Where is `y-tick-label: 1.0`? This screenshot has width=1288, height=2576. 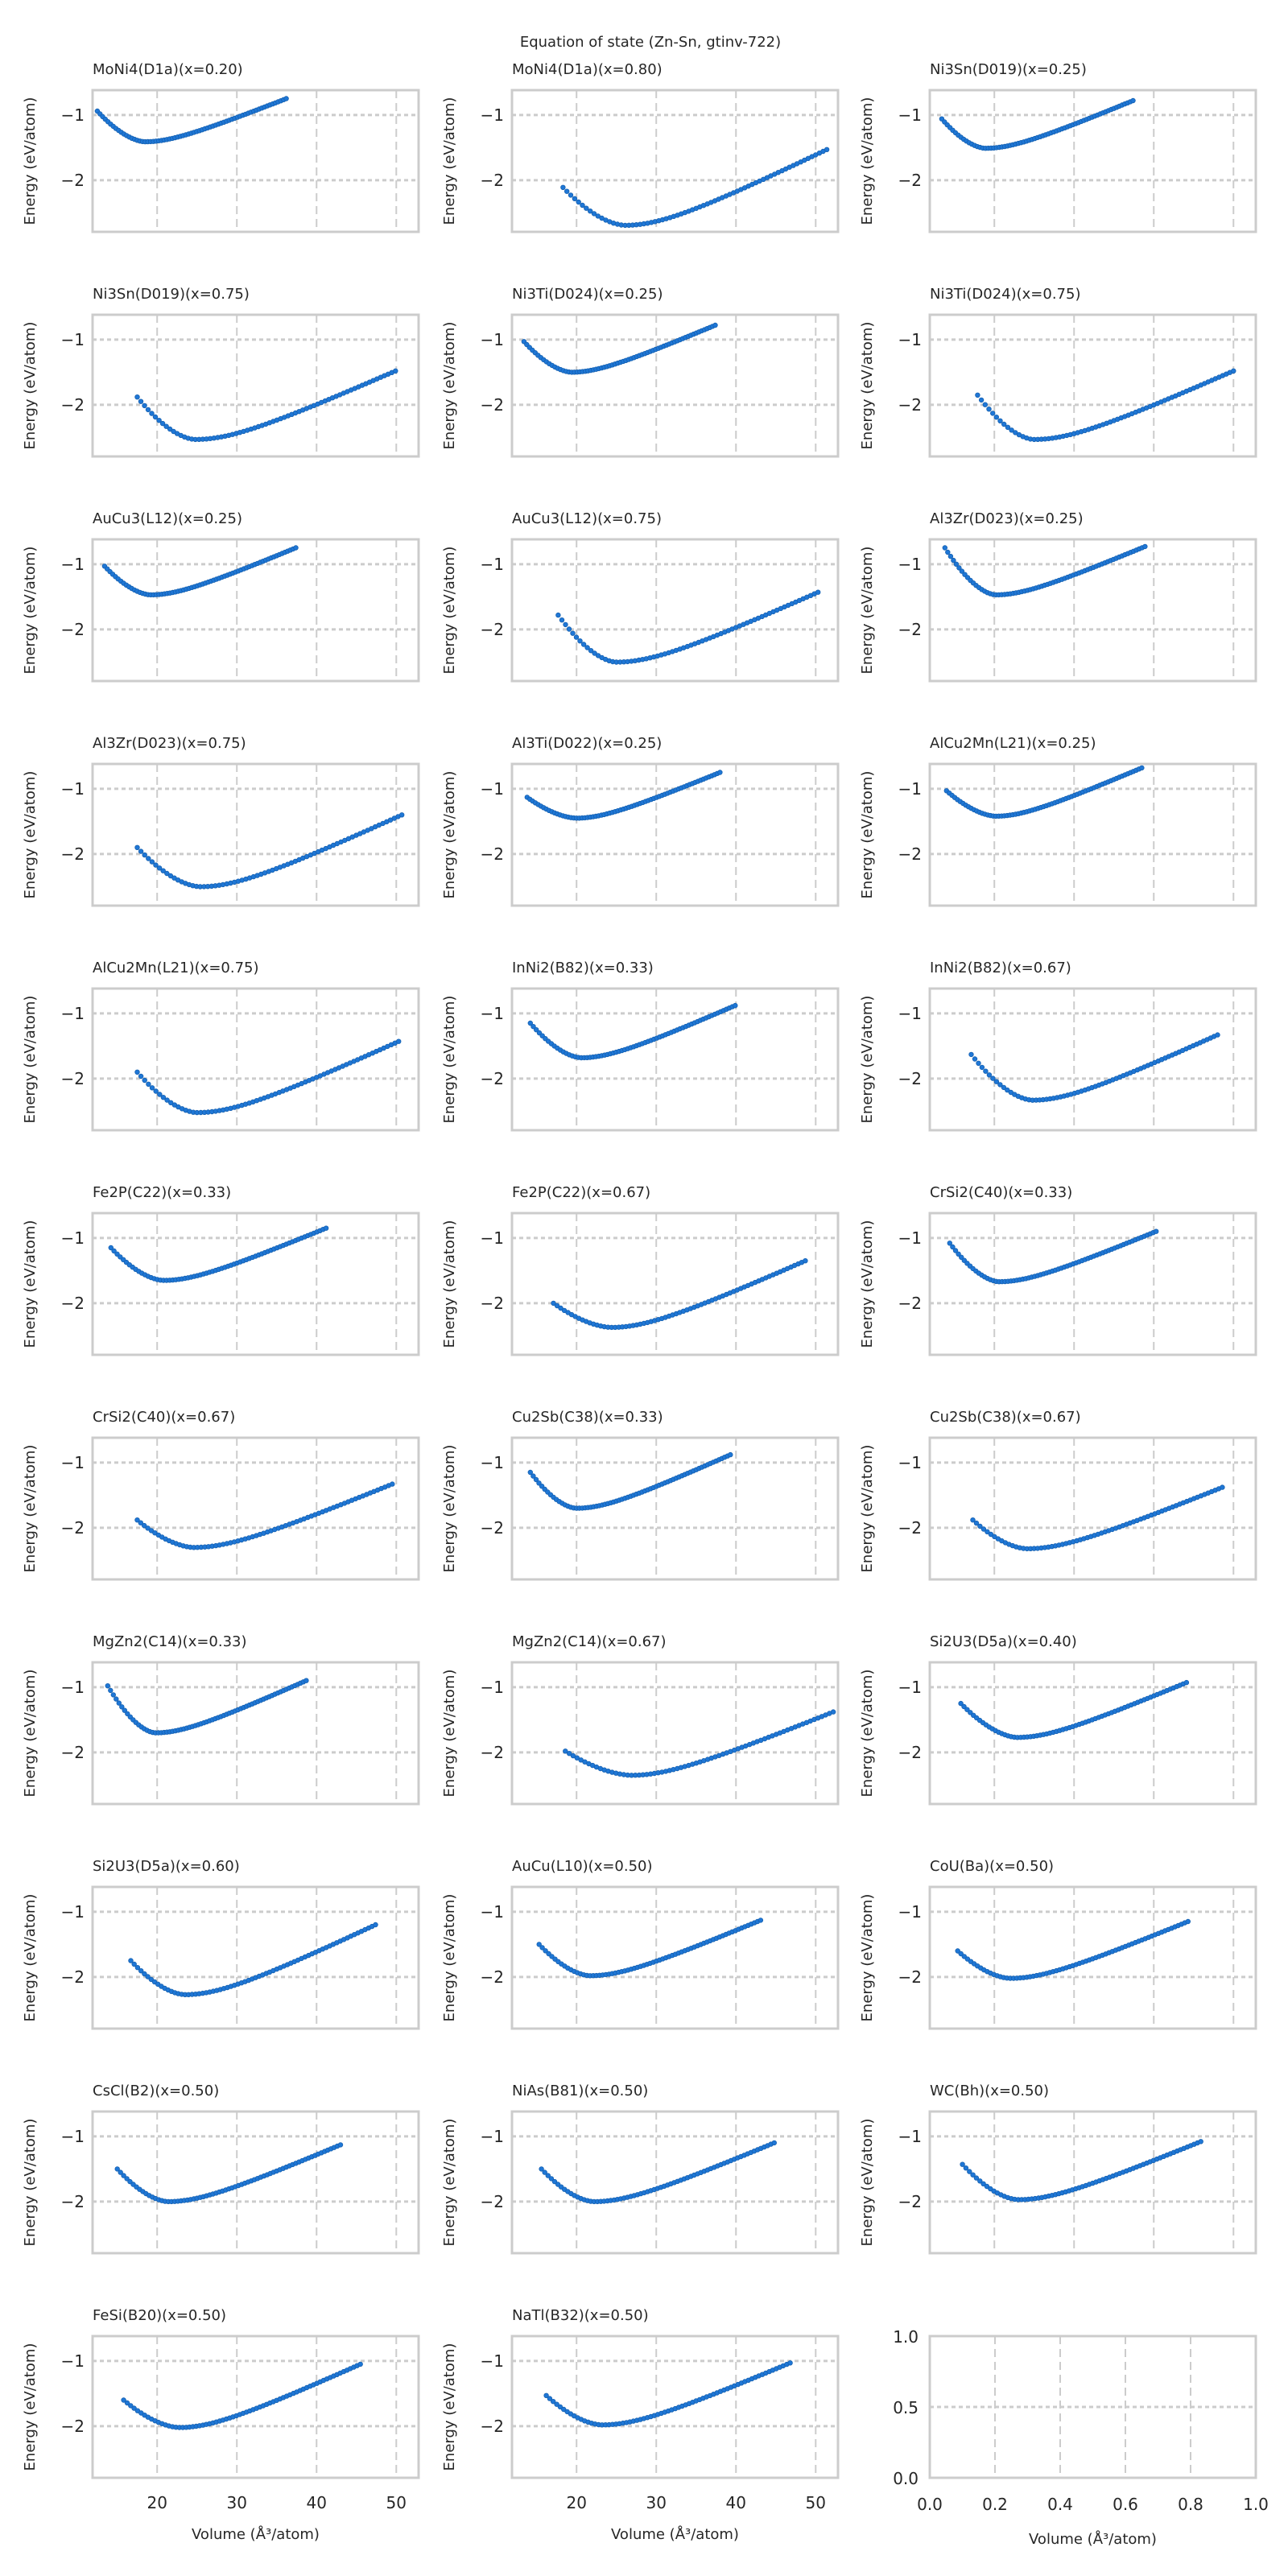 y-tick-label: 1.0 is located at coordinates (906, 2337).